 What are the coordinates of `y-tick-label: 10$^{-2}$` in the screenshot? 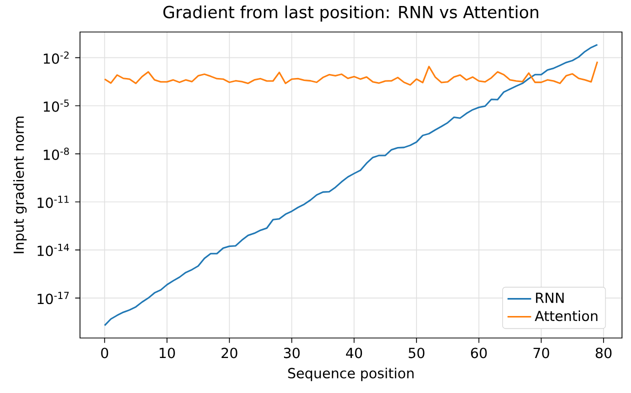 It's located at (56, 57).